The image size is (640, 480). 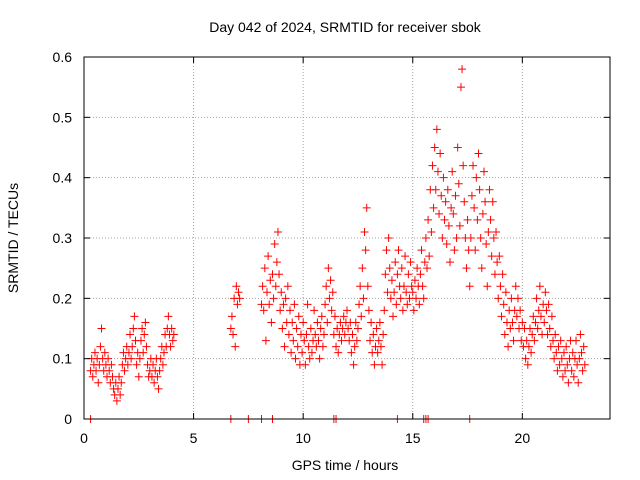 What do you see at coordinates (13, 238) in the screenshot?
I see `y-axis-label: SRMTID / TECUs` at bounding box center [13, 238].